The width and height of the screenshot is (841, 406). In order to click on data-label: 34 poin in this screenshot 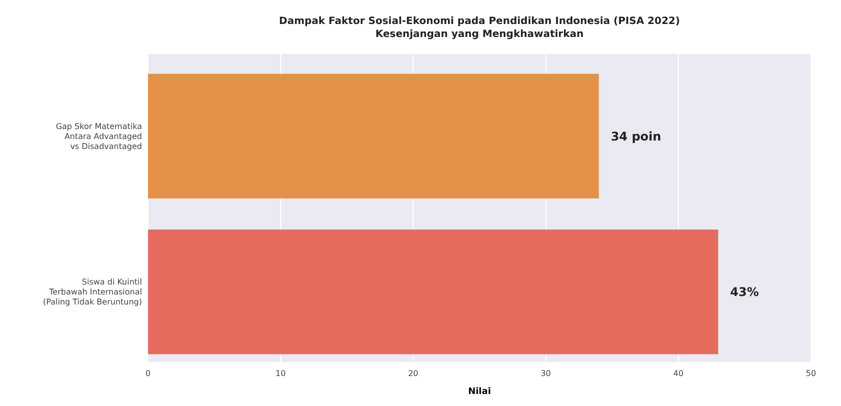, I will do `click(636, 136)`.